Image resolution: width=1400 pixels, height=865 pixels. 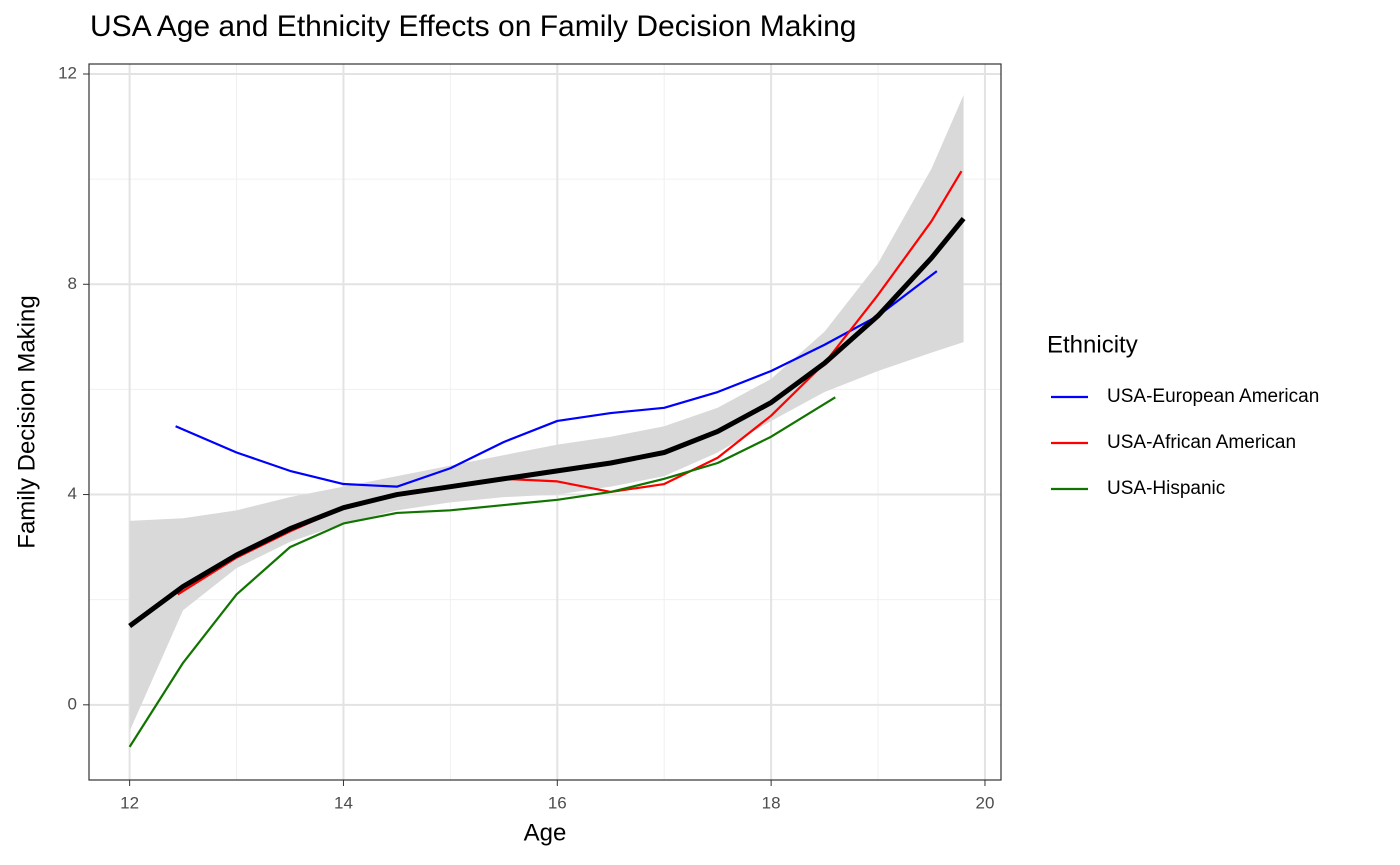 What do you see at coordinates (72, 493) in the screenshot?
I see `y-tick-label: 4` at bounding box center [72, 493].